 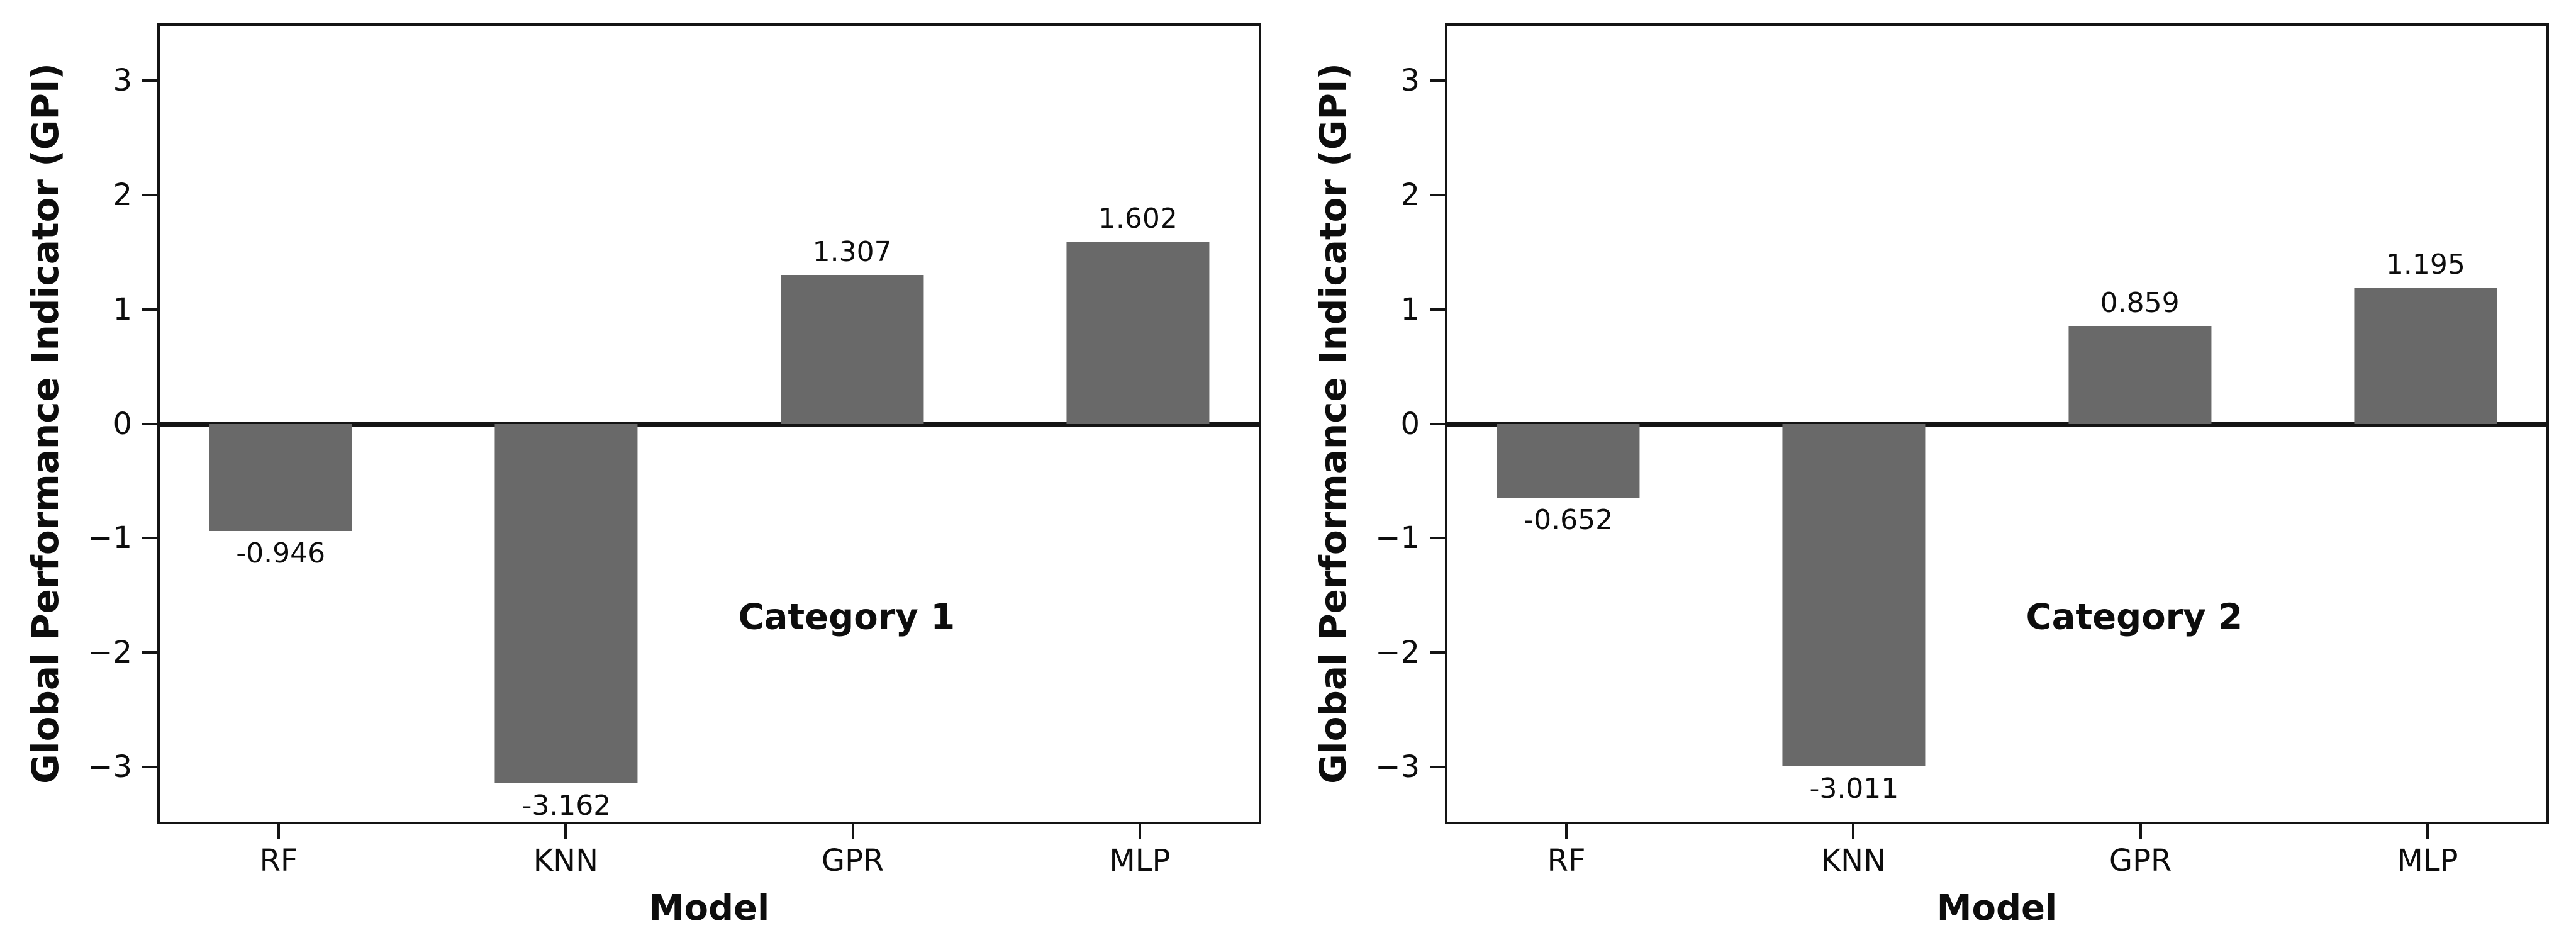 I want to click on bar-value-label: 1.307, so click(x=852, y=251).